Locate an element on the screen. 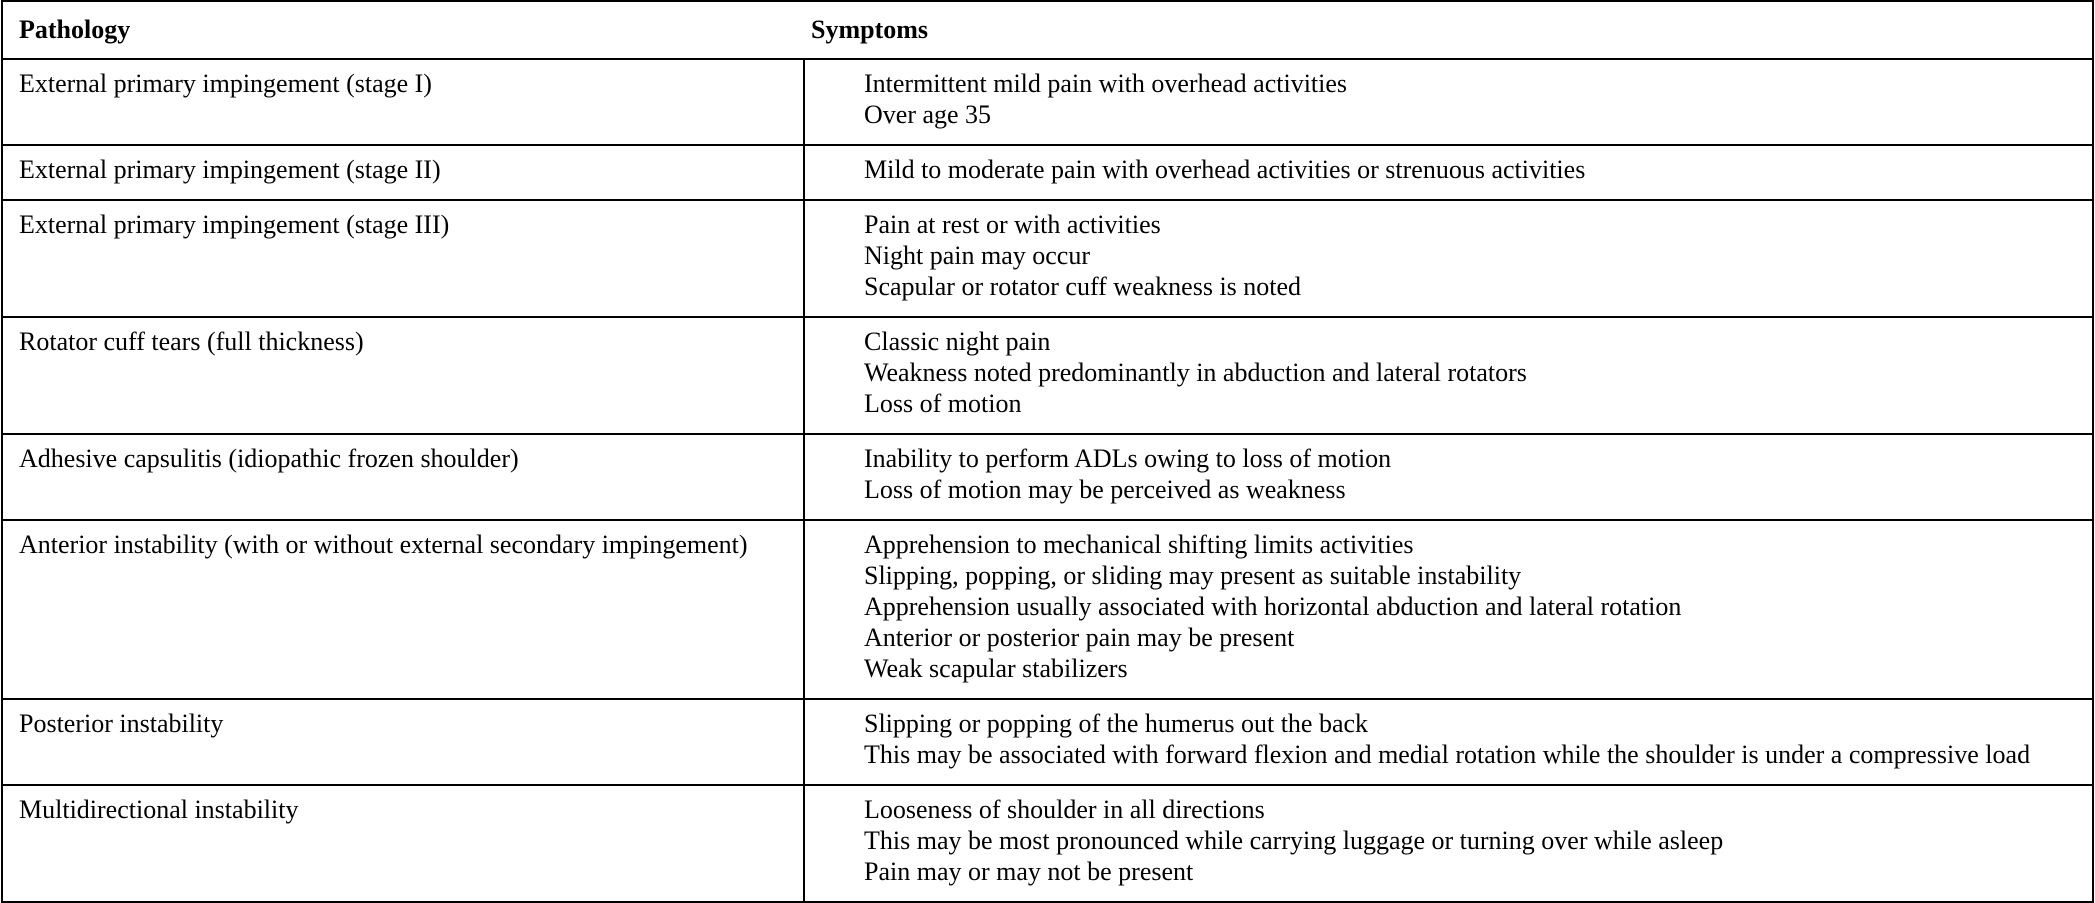 The width and height of the screenshot is (2095, 903). pathology-cell: Rotator cuff tears (full thickness) is located at coordinates (403, 375).